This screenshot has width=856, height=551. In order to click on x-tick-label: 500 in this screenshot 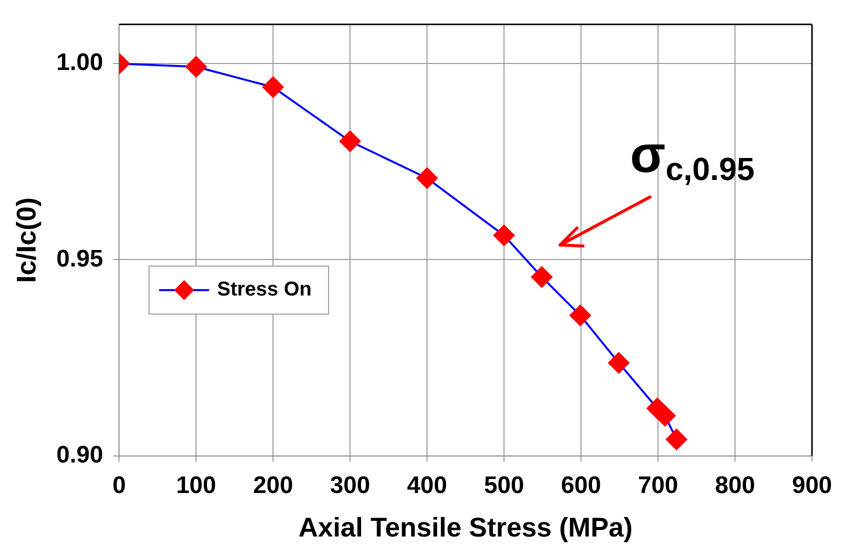, I will do `click(504, 485)`.